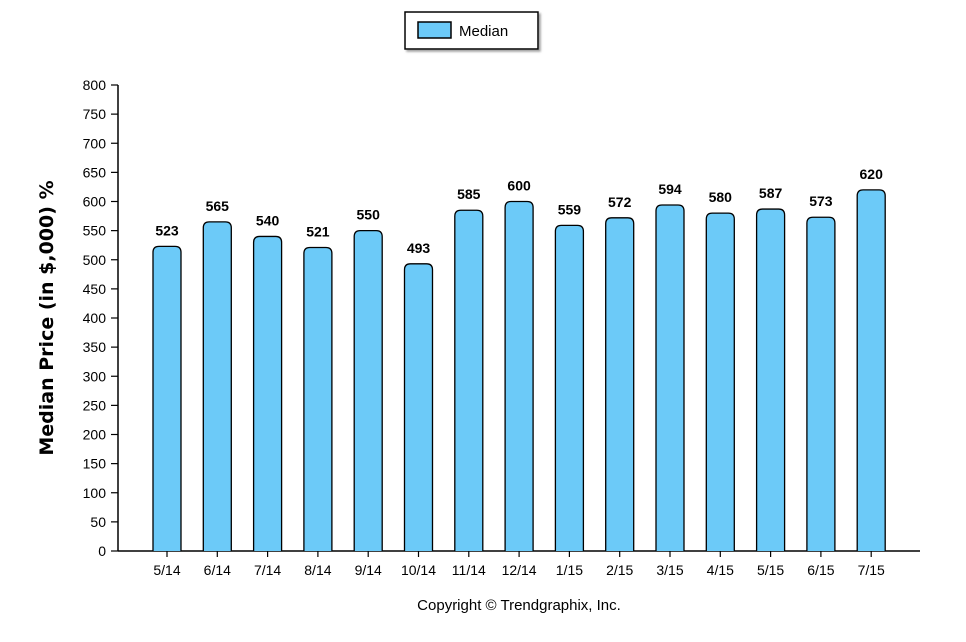 The height and width of the screenshot is (642, 966). What do you see at coordinates (95, 318) in the screenshot?
I see `y-tick-label: 400` at bounding box center [95, 318].